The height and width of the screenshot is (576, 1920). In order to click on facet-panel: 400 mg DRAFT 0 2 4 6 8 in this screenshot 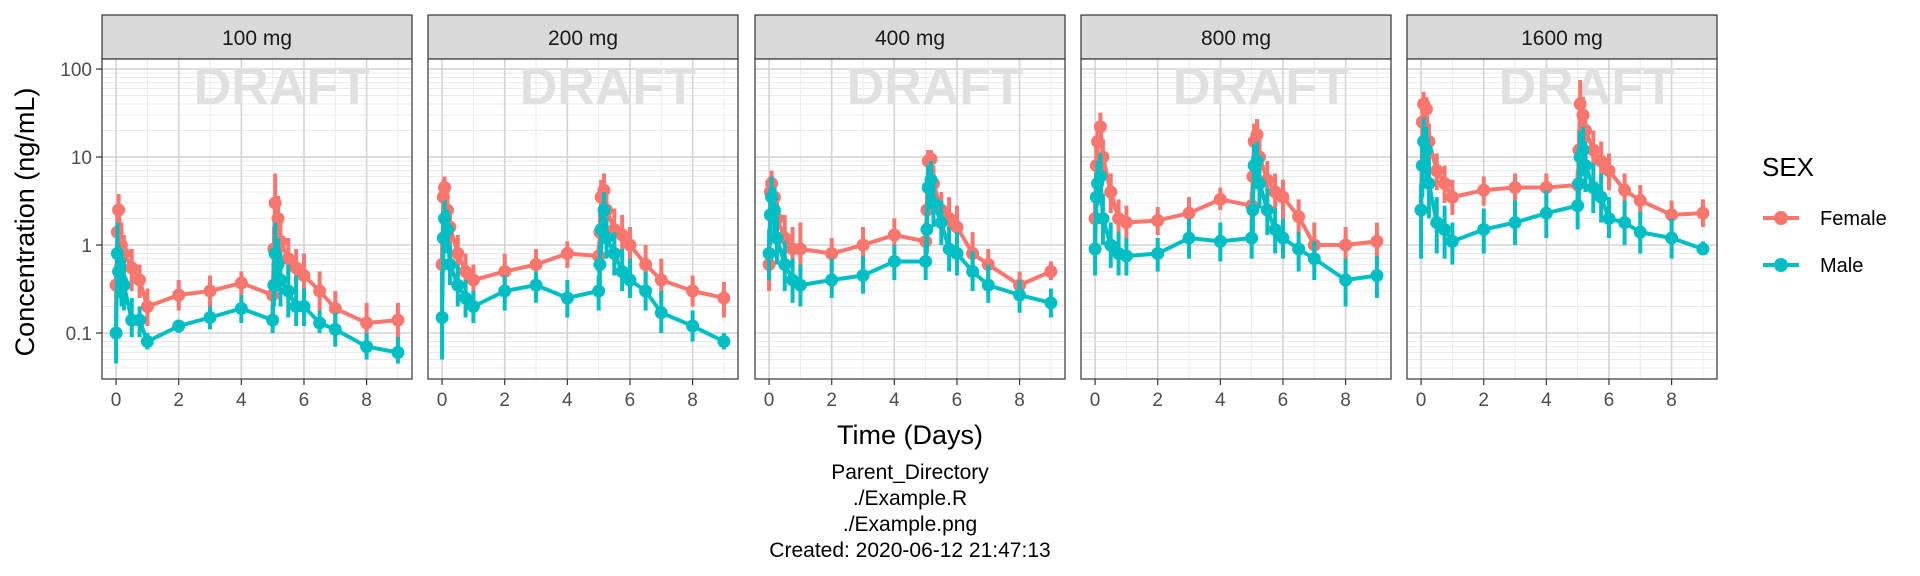, I will do `click(910, 212)`.